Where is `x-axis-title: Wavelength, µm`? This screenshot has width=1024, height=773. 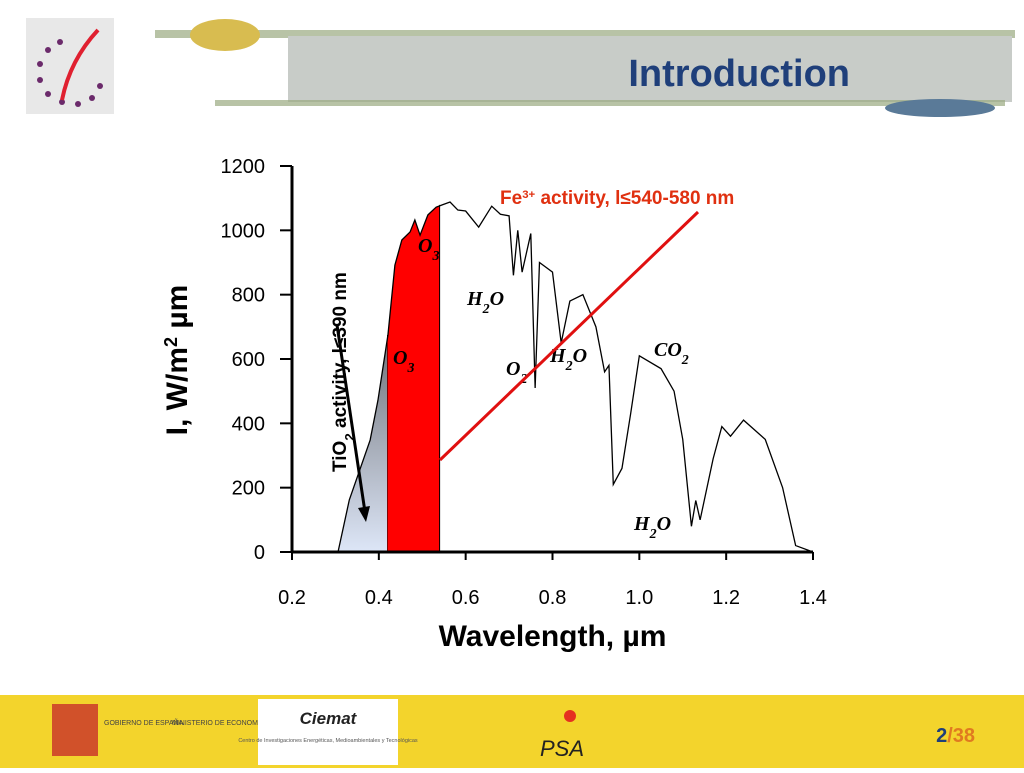 x-axis-title: Wavelength, µm is located at coordinates (553, 636).